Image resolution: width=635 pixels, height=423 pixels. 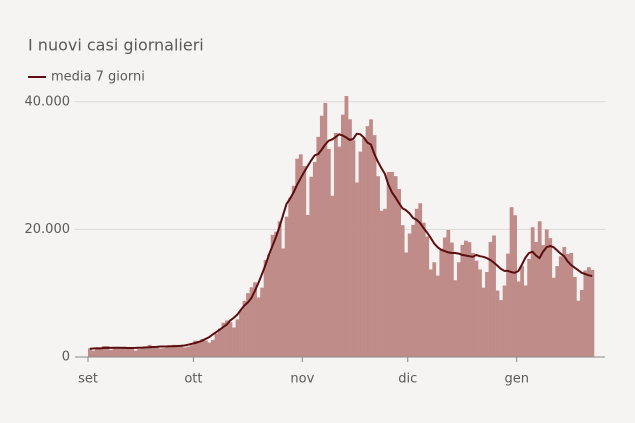 I want to click on y-tick-label: 20.000, so click(x=48, y=229).